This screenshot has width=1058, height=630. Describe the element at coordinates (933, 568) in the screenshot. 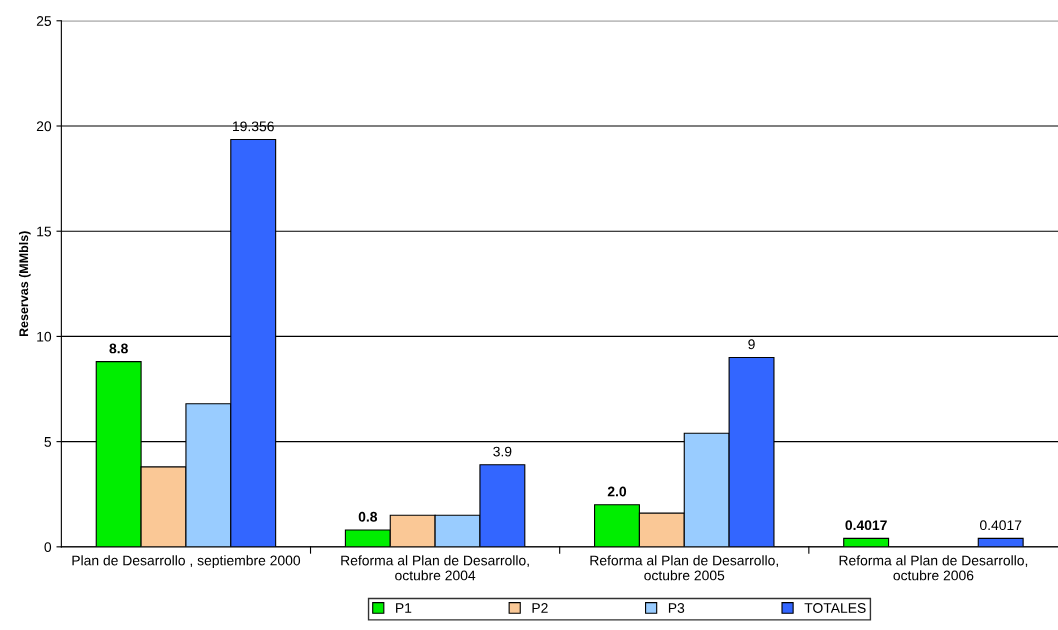

I see `x-tick-label: Reforma al Plan de Desarrollo, octubre 2006` at that location.